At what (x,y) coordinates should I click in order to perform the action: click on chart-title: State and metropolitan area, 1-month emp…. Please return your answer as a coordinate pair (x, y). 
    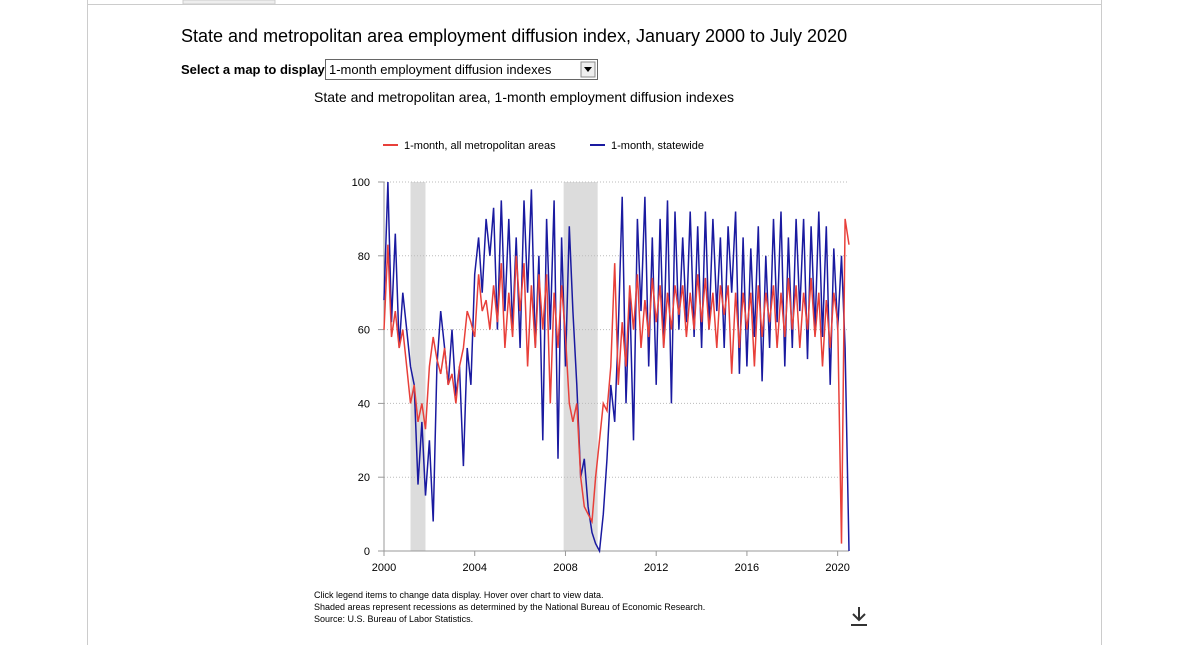
    Looking at the image, I should click on (524, 97).